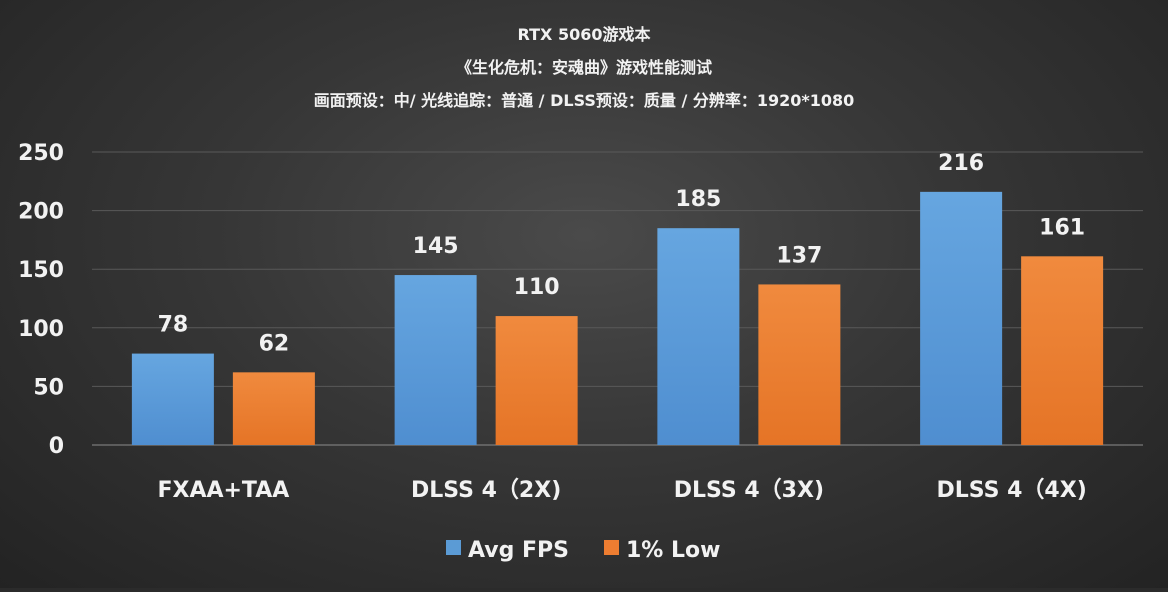 This screenshot has height=592, width=1168. What do you see at coordinates (436, 246) in the screenshot?
I see `data-label-avg-fps: 145` at bounding box center [436, 246].